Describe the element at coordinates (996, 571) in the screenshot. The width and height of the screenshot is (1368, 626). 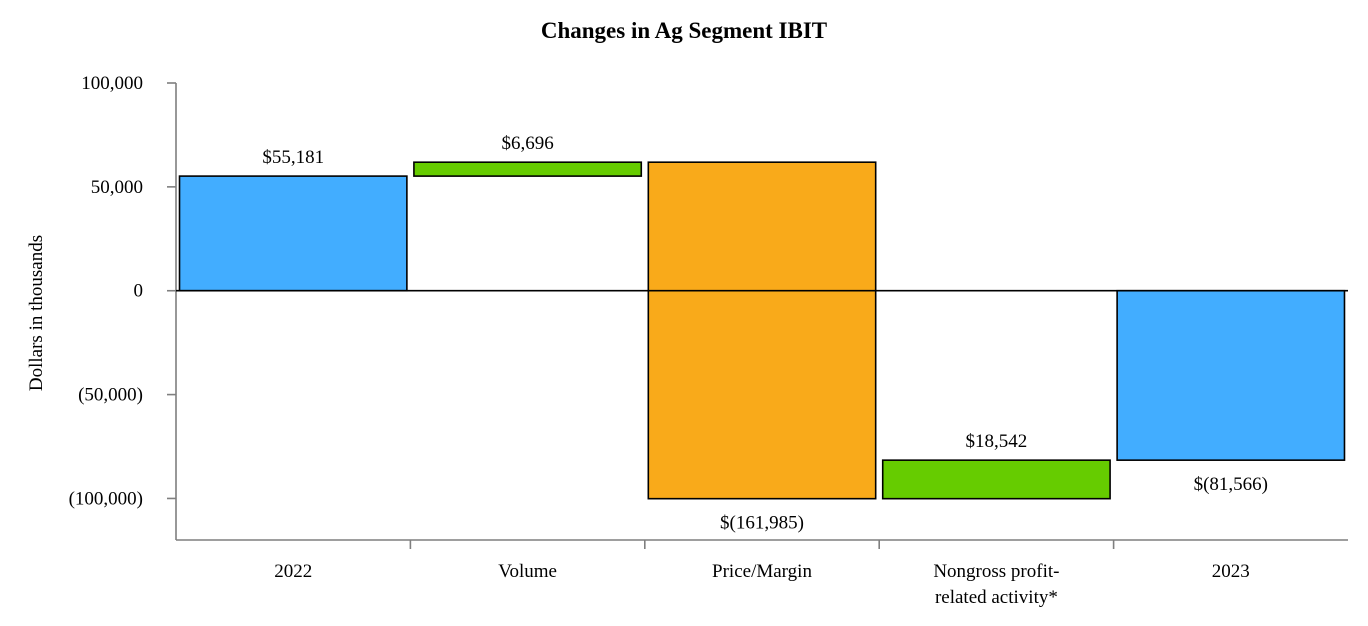
I see `x-tick-label: Nongross profit-` at that location.